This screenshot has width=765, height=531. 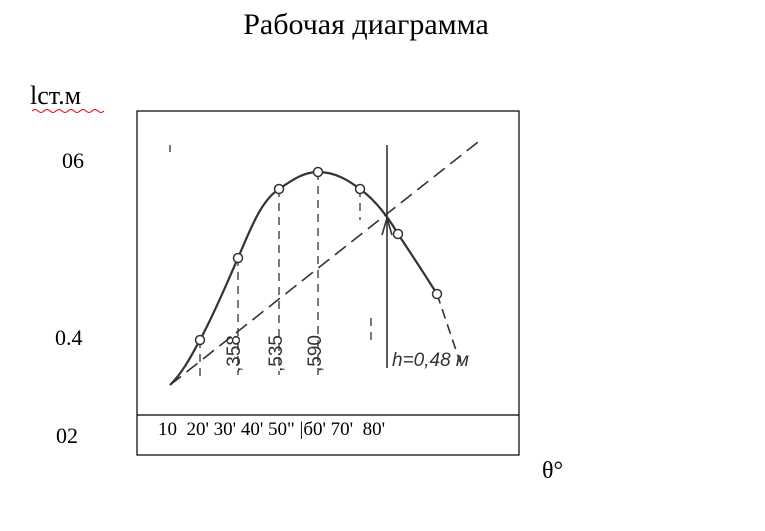 I want to click on curve-tail, so click(x=448, y=328).